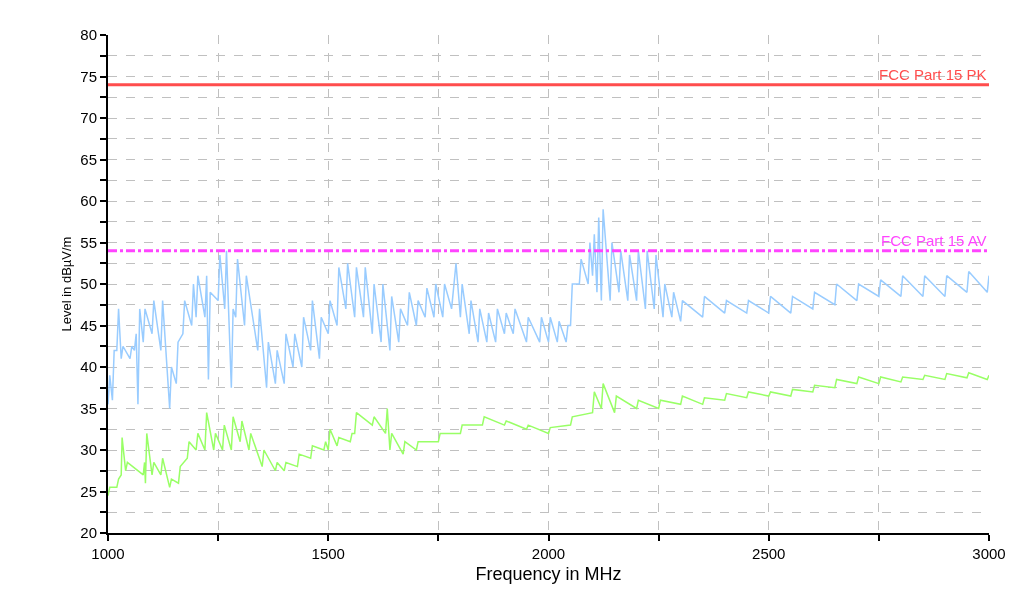 The width and height of the screenshot is (1030, 597). What do you see at coordinates (548, 573) in the screenshot?
I see `x-axis-title: Frequency in MHz` at bounding box center [548, 573].